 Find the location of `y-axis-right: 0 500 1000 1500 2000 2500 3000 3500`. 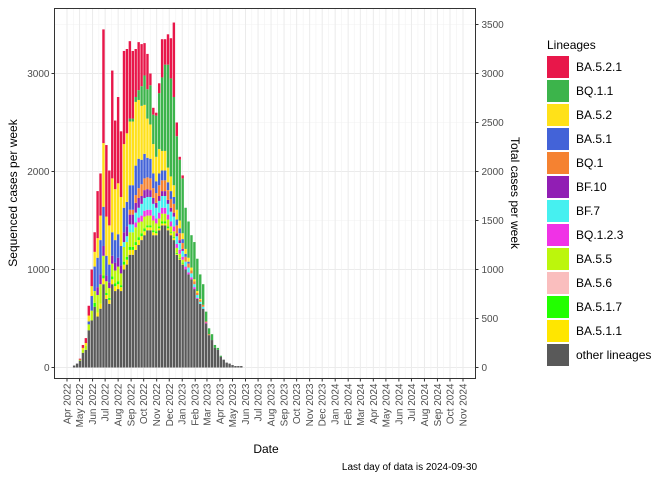

y-axis-right: 0 500 1000 1500 2000 2500 3000 3500 is located at coordinates (490, 197).